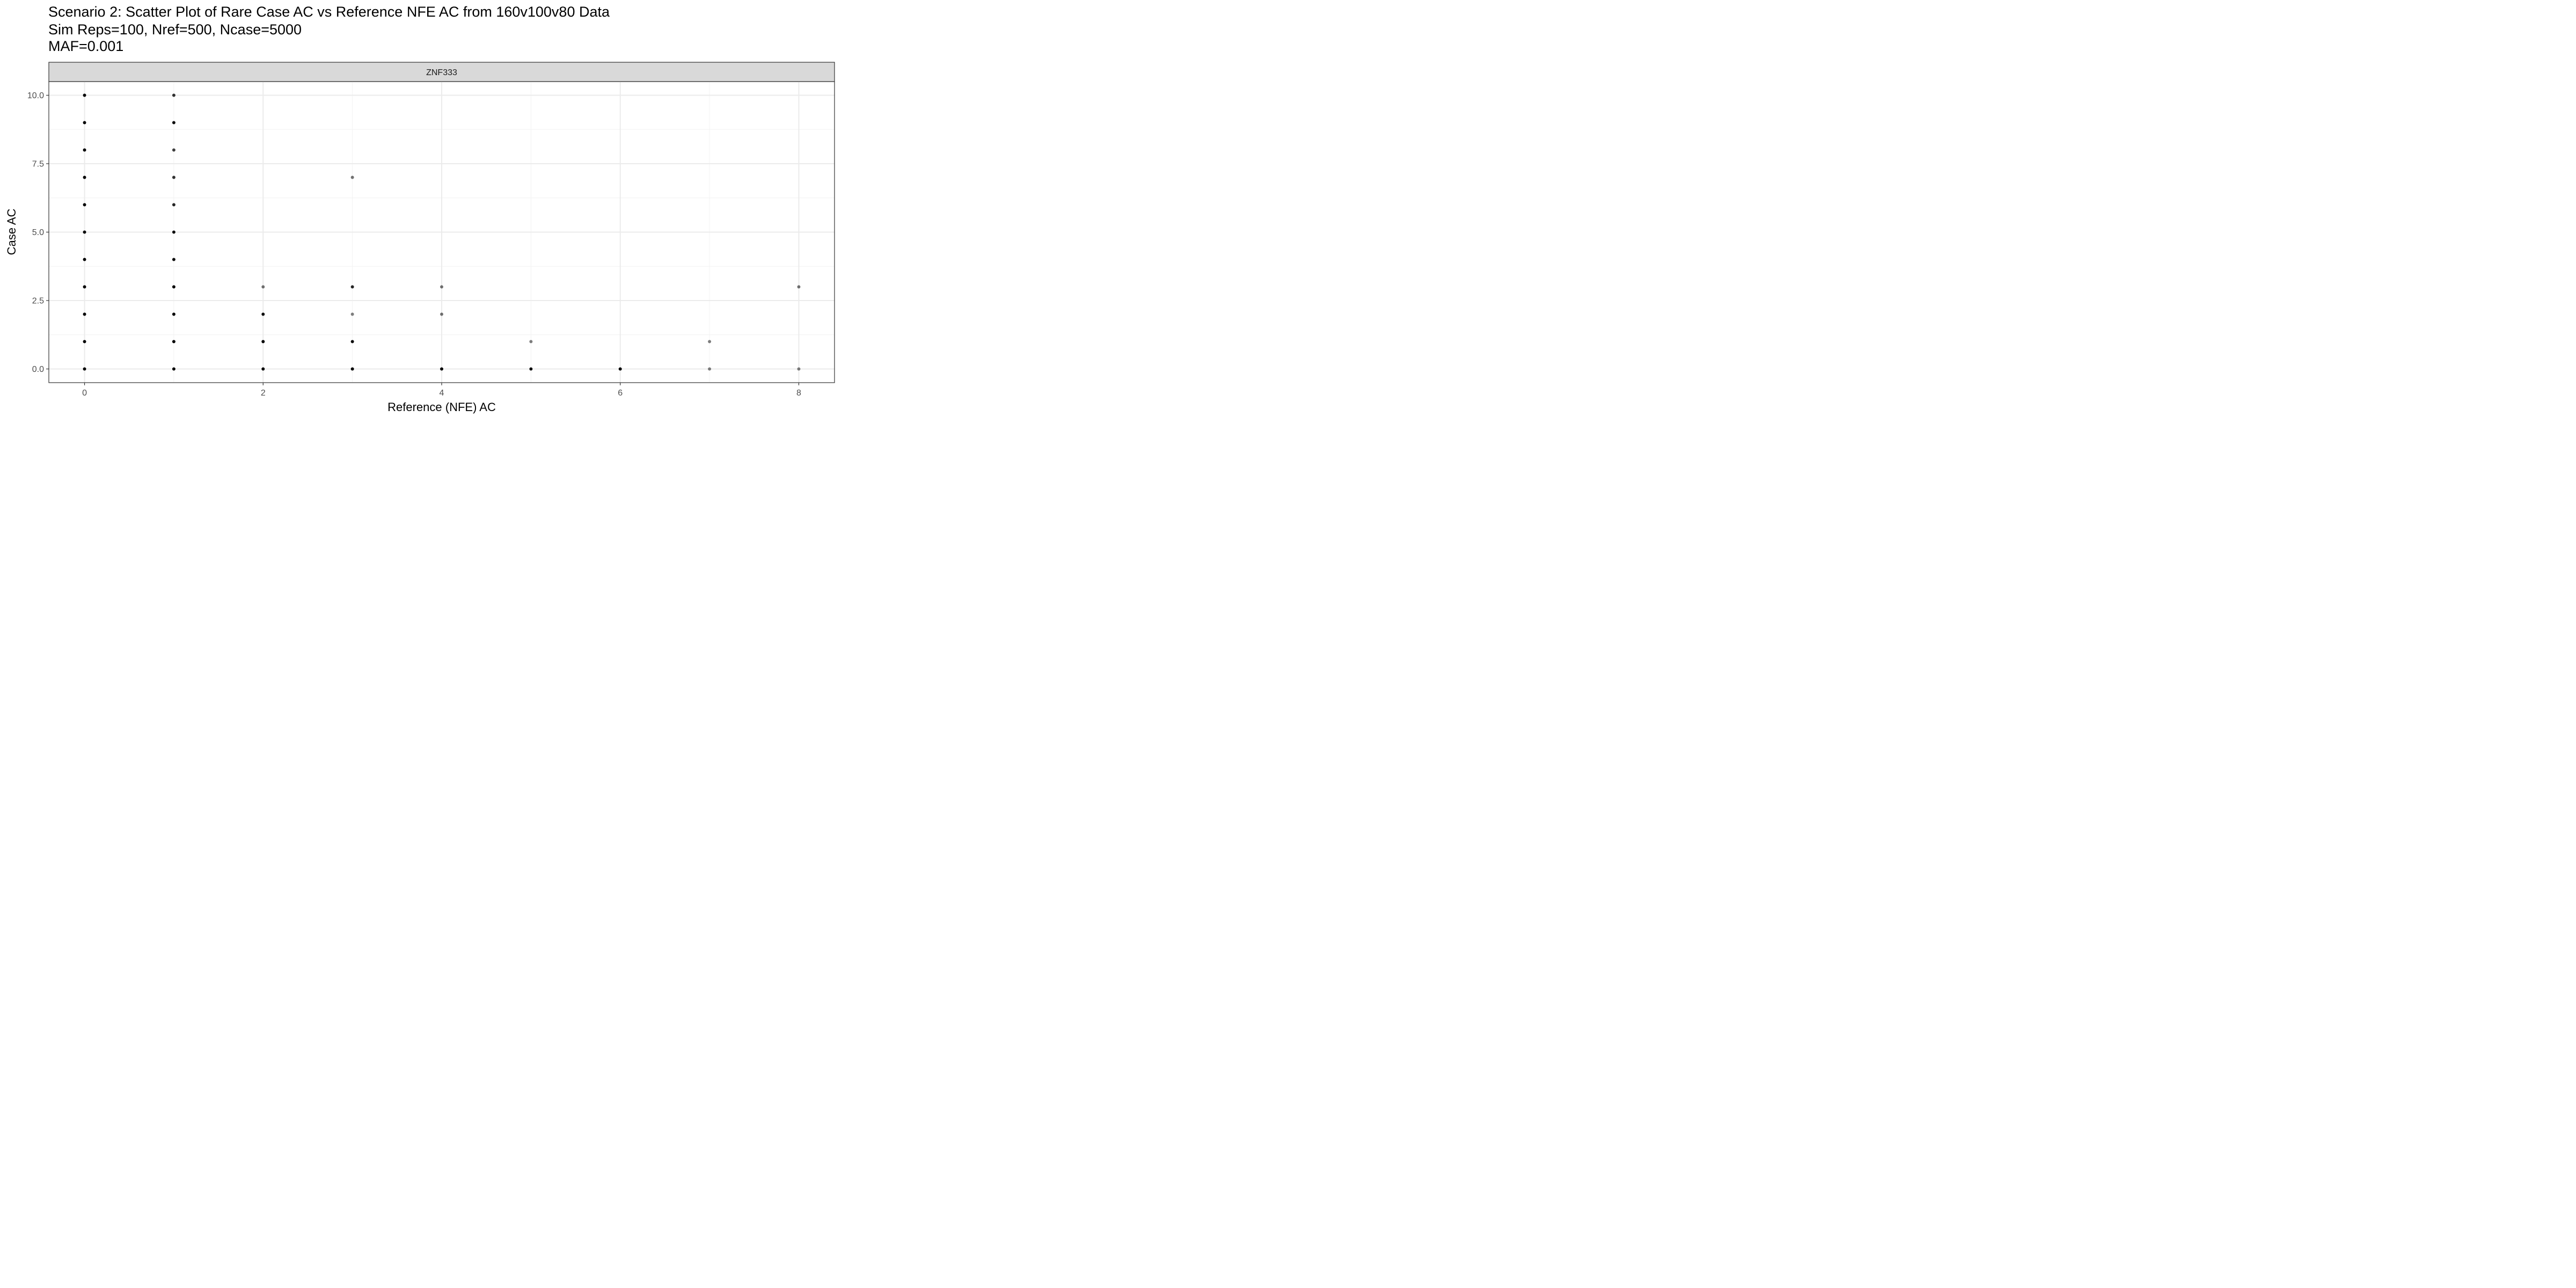 The width and height of the screenshot is (2576, 1288). I want to click on x-tick-label: 6, so click(620, 393).